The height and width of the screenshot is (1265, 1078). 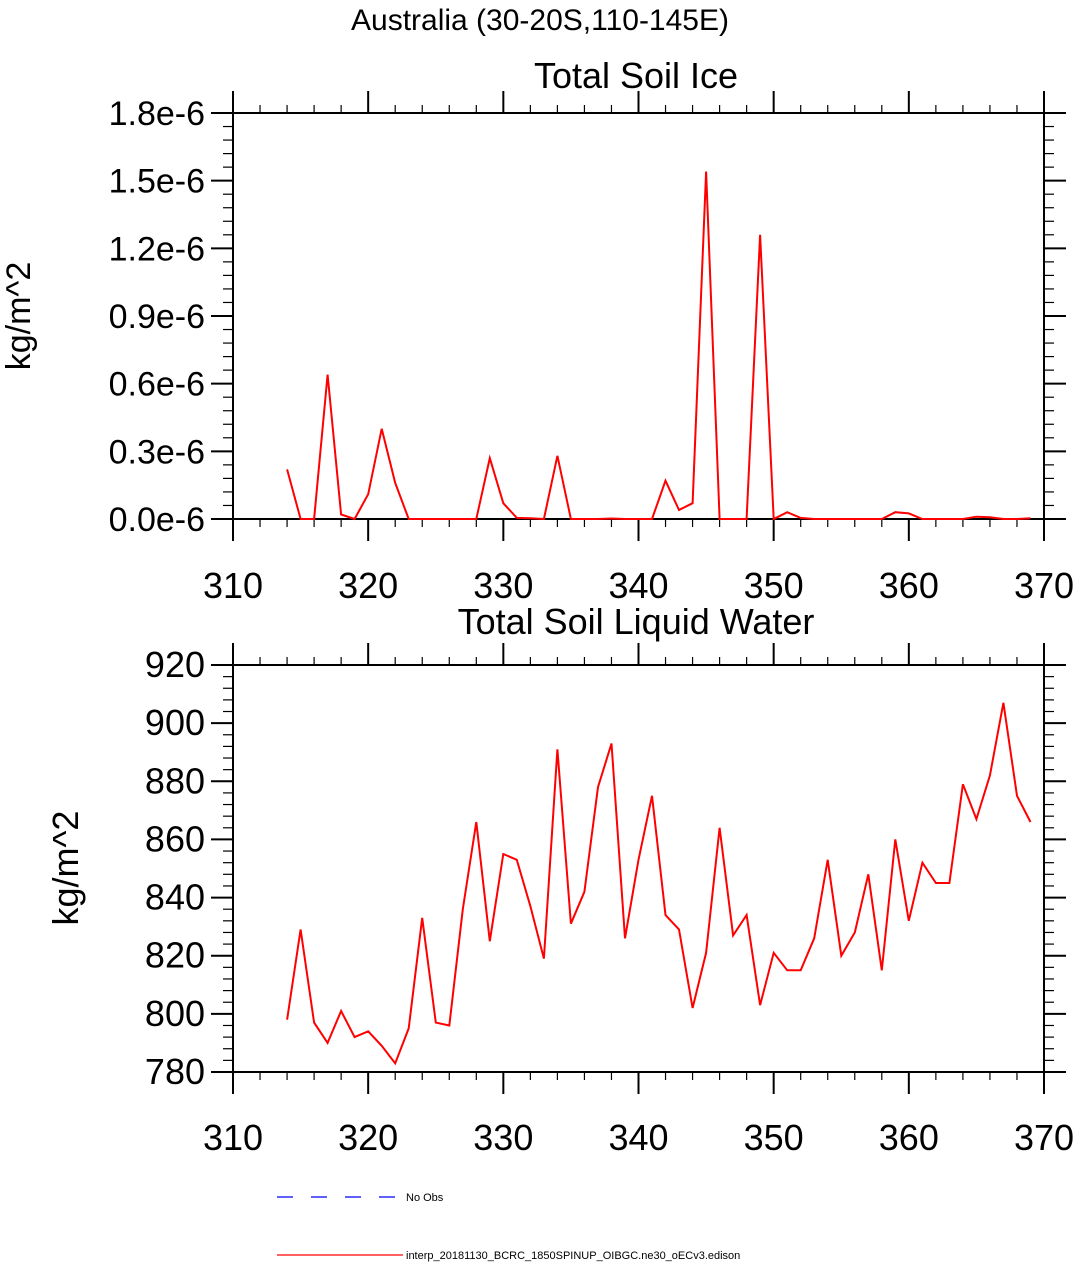 What do you see at coordinates (157, 452) in the screenshot?
I see `y-tick-label: 0.3e-6` at bounding box center [157, 452].